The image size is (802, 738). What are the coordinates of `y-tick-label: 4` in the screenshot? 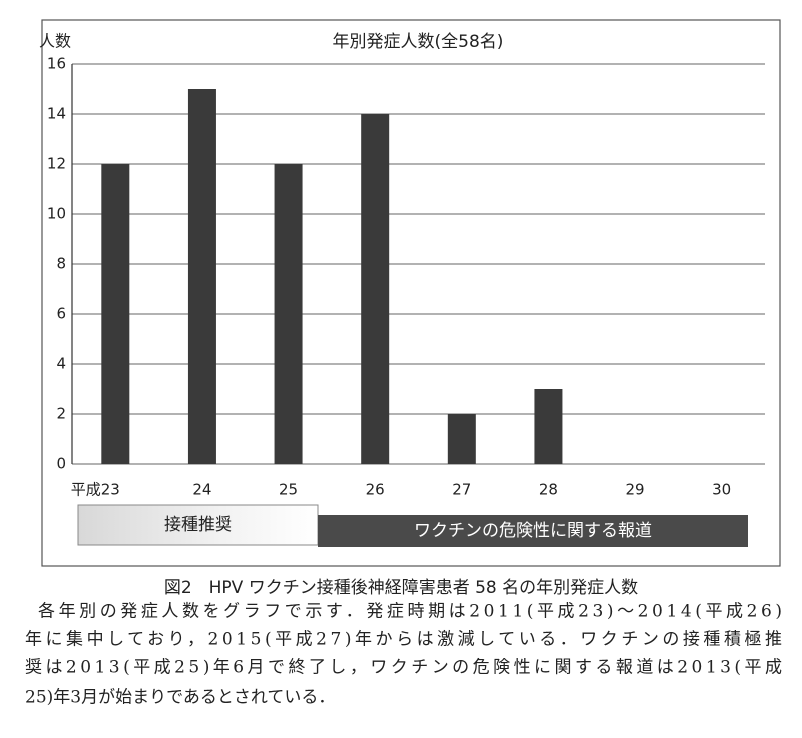 It's located at (61, 364).